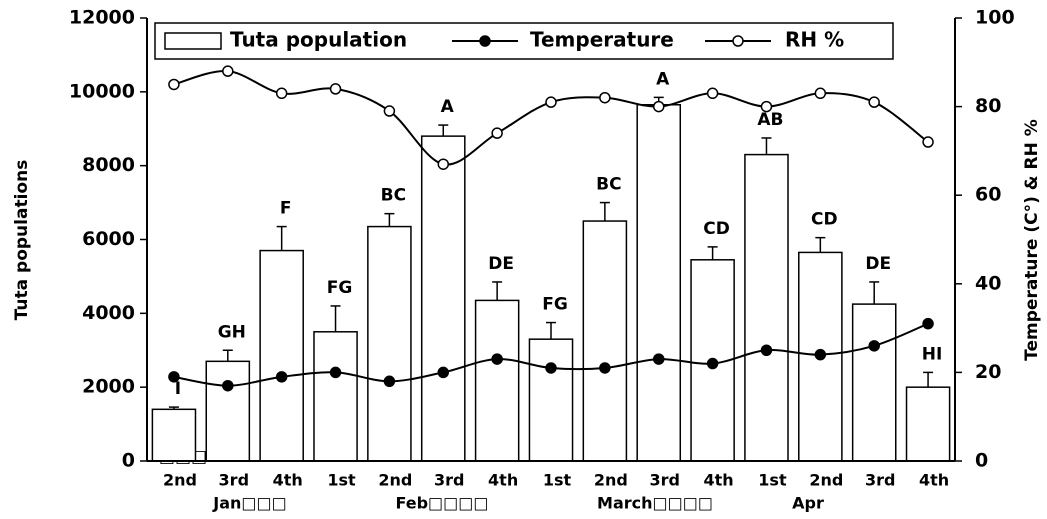 This screenshot has height=519, width=1047. What do you see at coordinates (988, 372) in the screenshot?
I see `y2-tick-label: 20` at bounding box center [988, 372].